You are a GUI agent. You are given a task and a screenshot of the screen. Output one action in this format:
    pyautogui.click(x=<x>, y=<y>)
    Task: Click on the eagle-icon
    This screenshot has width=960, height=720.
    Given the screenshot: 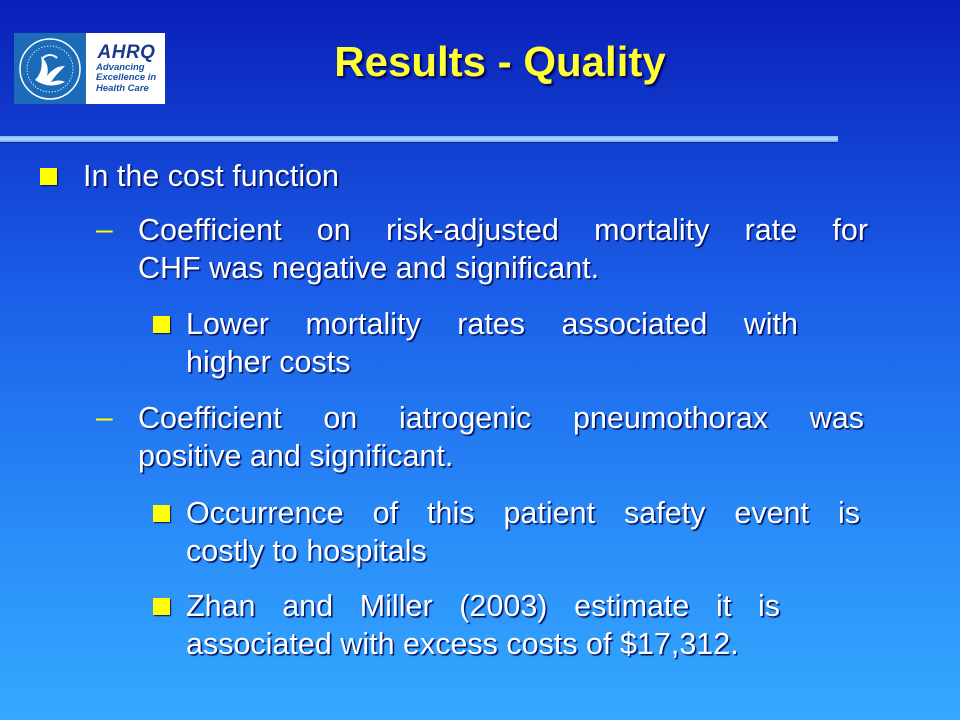 What is the action you would take?
    pyautogui.click(x=50, y=68)
    